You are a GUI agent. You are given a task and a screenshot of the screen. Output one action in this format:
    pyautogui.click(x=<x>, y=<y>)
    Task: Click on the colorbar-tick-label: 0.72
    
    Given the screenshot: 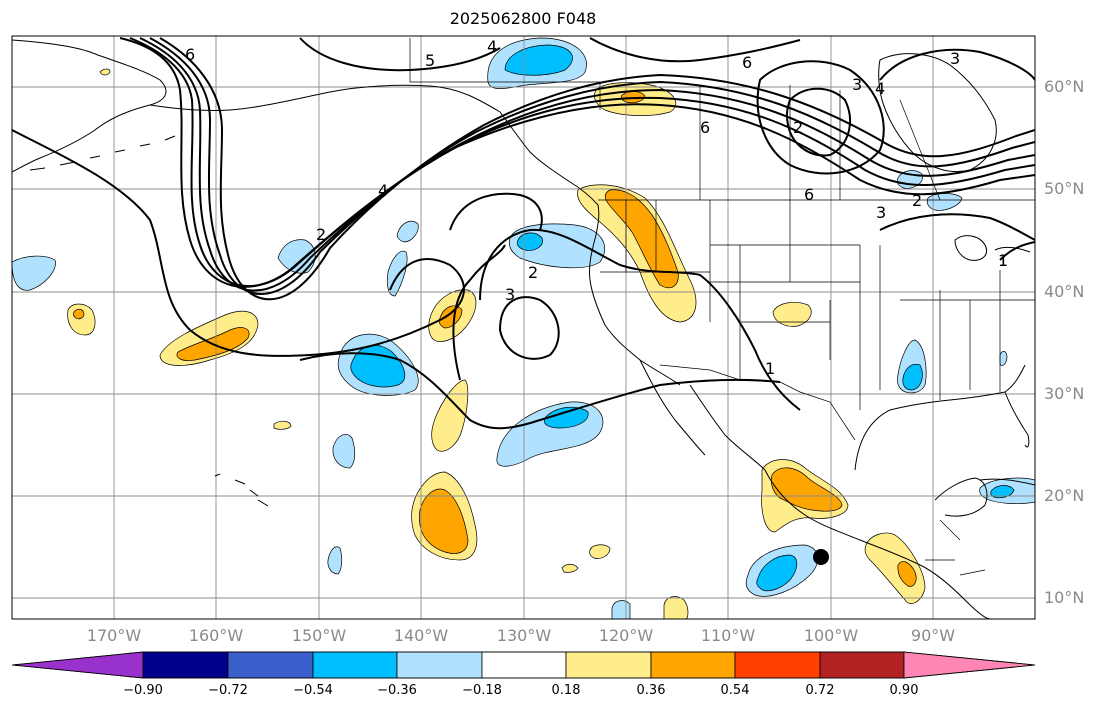 What is the action you would take?
    pyautogui.click(x=820, y=690)
    